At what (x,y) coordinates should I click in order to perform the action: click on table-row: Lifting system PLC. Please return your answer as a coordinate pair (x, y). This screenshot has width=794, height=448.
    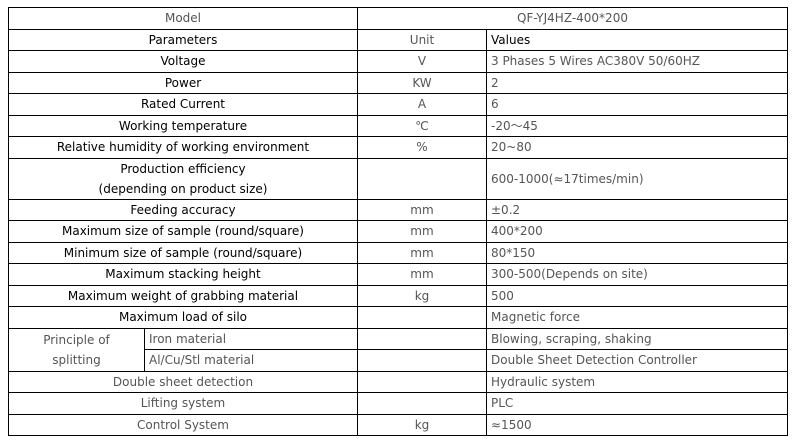
    Looking at the image, I should click on (398, 403).